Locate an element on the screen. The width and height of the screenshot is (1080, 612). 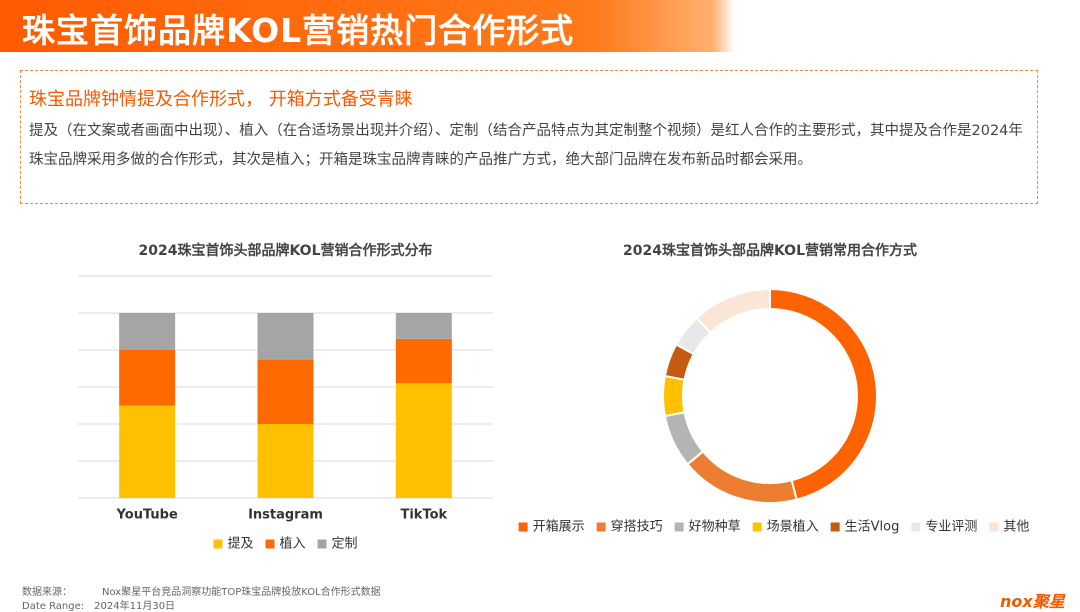
page-title: 珠宝首饰品牌KOL营销热门合作形式 is located at coordinates (298, 30).